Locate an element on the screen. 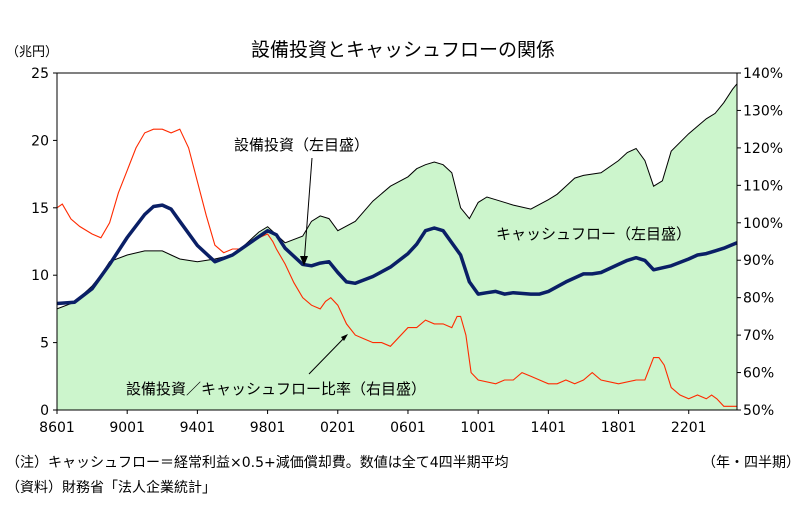  left-axis-unit: （兆円） is located at coordinates (32, 52).